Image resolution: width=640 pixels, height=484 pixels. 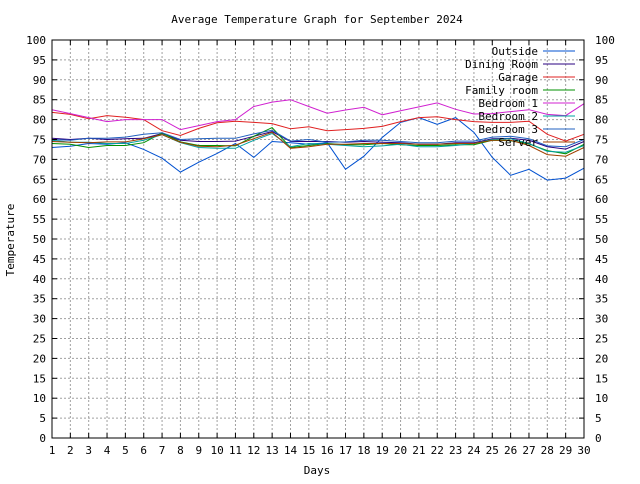 What do you see at coordinates (518, 142) in the screenshot?
I see `legend-label: Server` at bounding box center [518, 142].